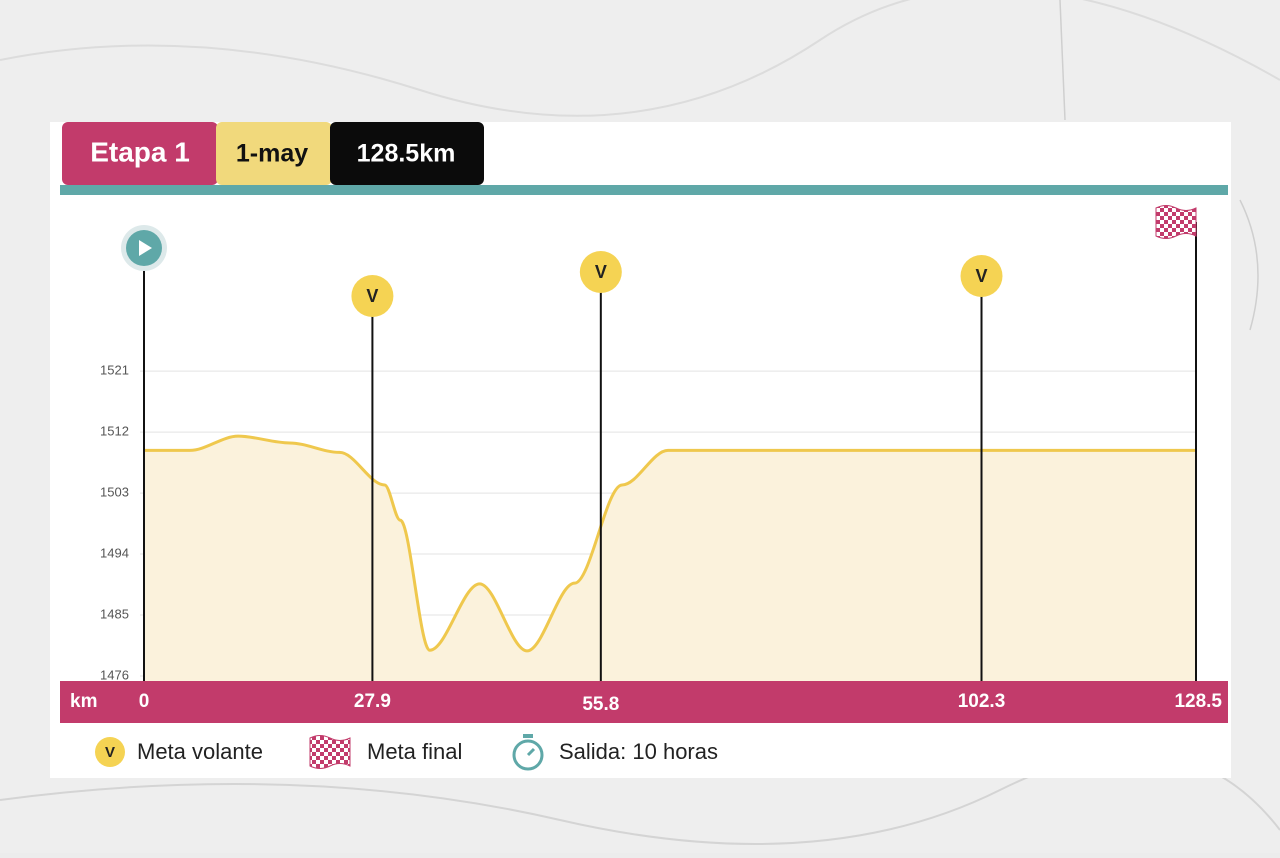 This screenshot has height=858, width=1280. I want to click on legend-label: Salida: 10 horas, so click(638, 751).